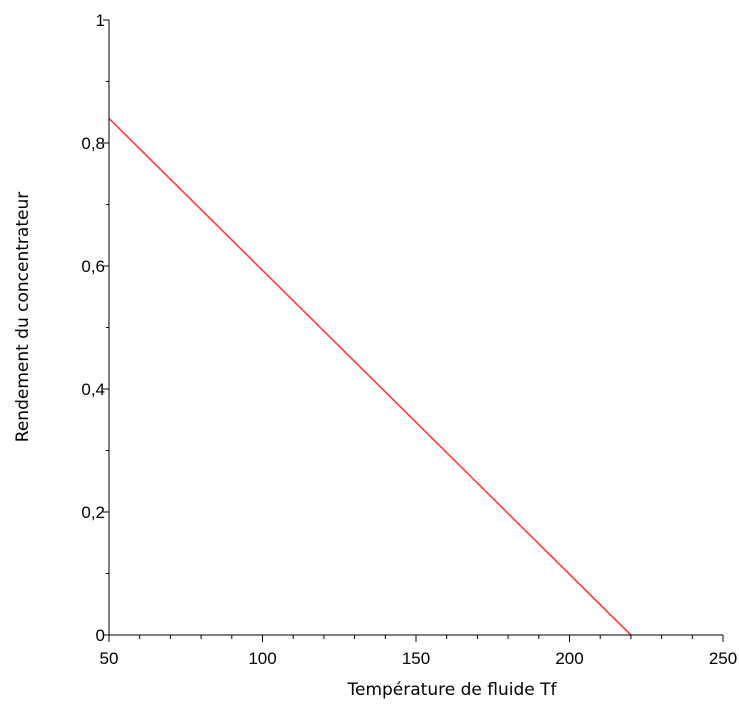  Describe the element at coordinates (100, 20) in the screenshot. I see `y-tick-label: 1` at that location.